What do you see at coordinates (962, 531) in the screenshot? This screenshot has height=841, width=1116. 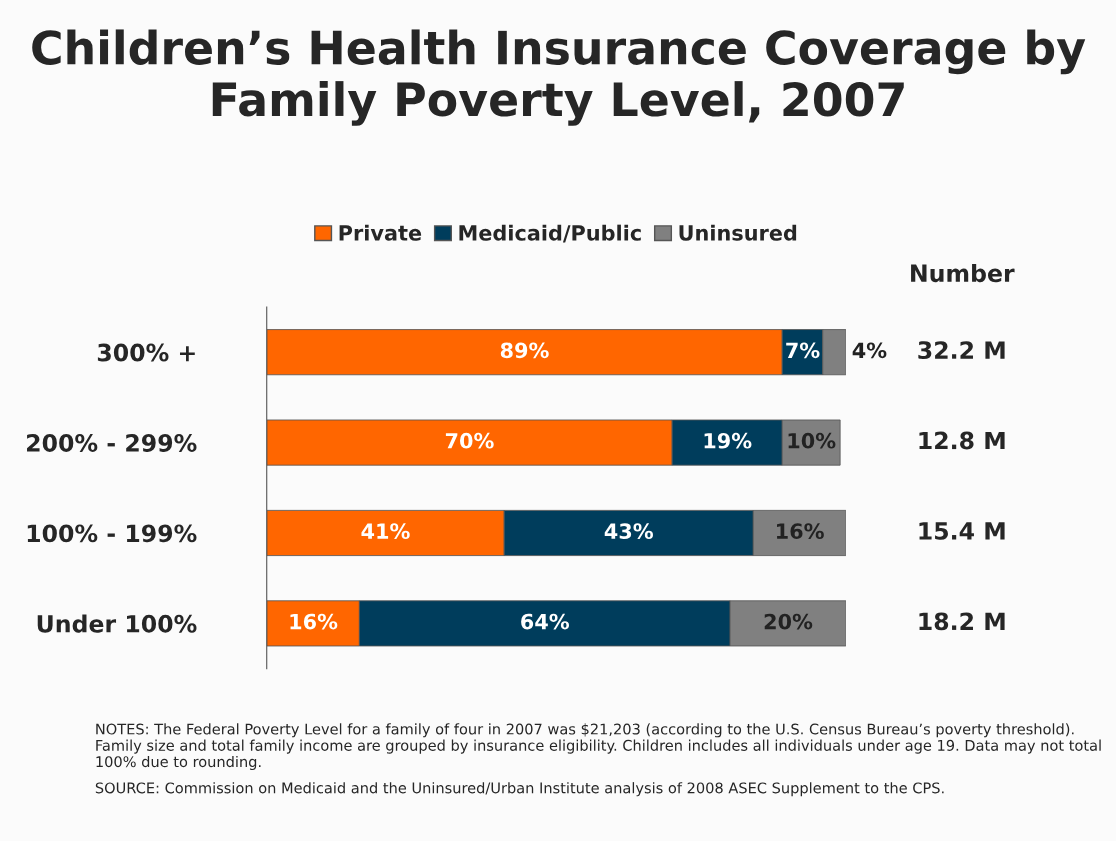 I see `text: 15.4 M` at bounding box center [962, 531].